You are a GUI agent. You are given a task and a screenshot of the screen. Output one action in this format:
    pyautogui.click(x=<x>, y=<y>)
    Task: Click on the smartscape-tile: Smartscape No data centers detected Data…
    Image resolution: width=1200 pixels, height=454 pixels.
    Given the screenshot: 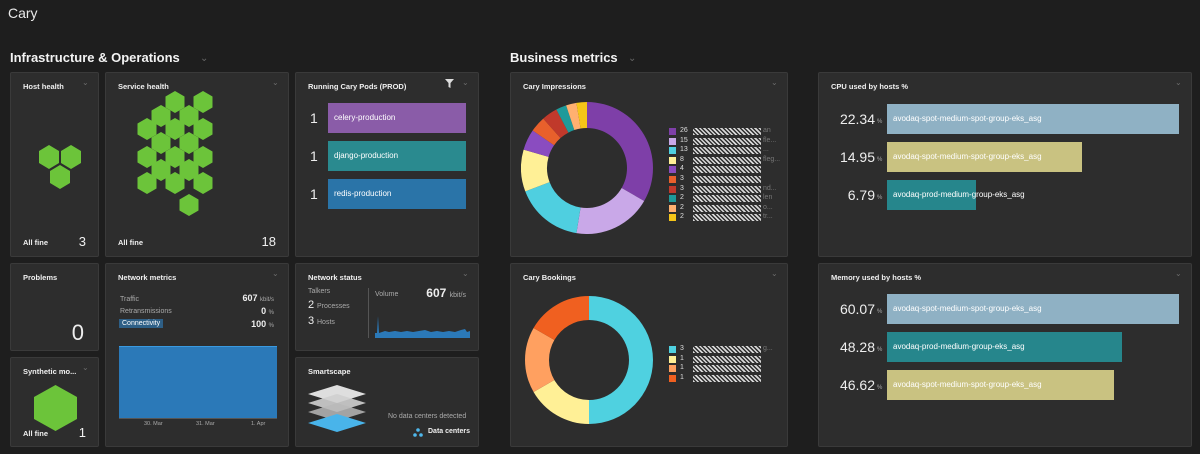 What is the action you would take?
    pyautogui.click(x=387, y=402)
    